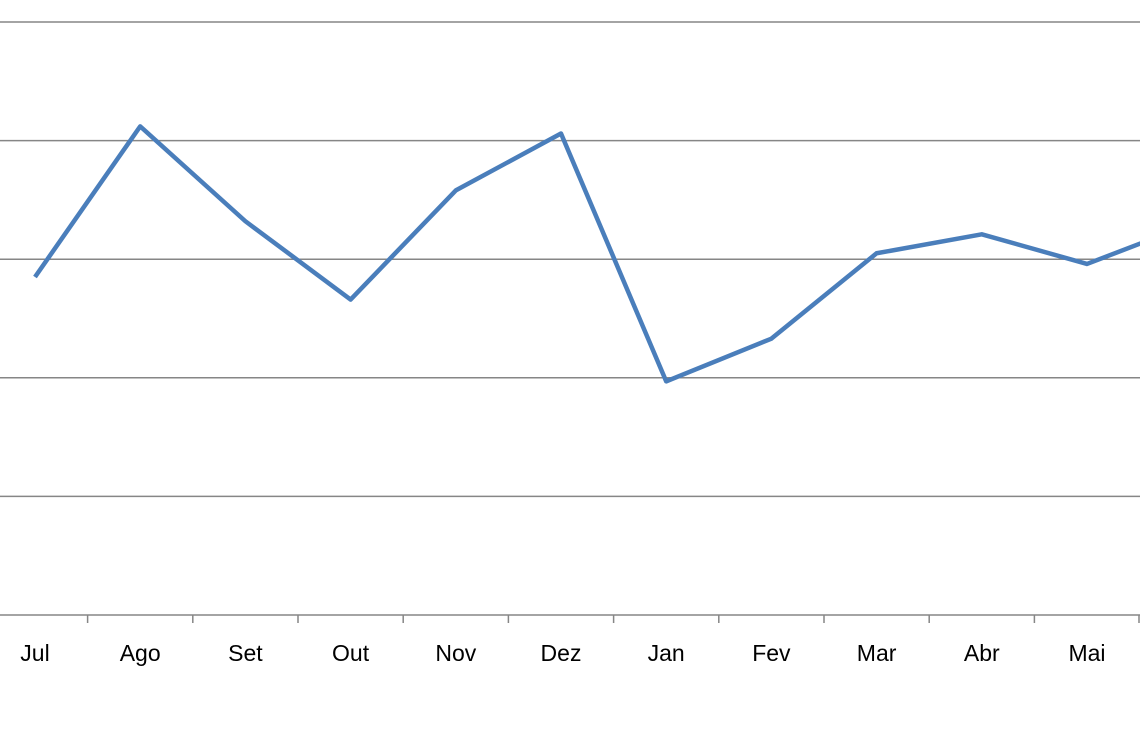 The width and height of the screenshot is (1140, 742). Describe the element at coordinates (245, 653) in the screenshot. I see `x-tick-label: Set` at that location.